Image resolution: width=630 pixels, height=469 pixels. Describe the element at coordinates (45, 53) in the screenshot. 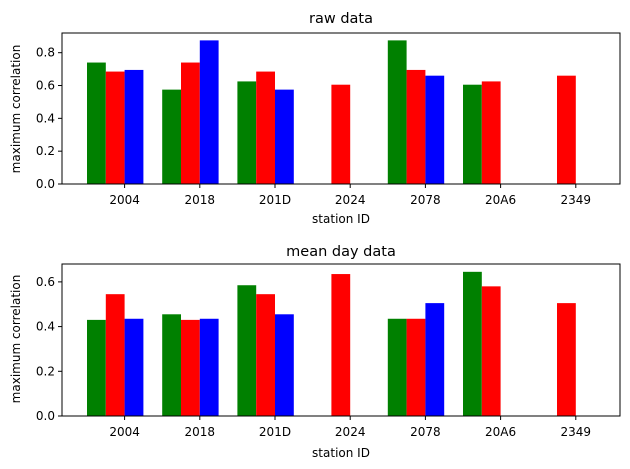

I see `y-tick-label: 0.8` at that location.